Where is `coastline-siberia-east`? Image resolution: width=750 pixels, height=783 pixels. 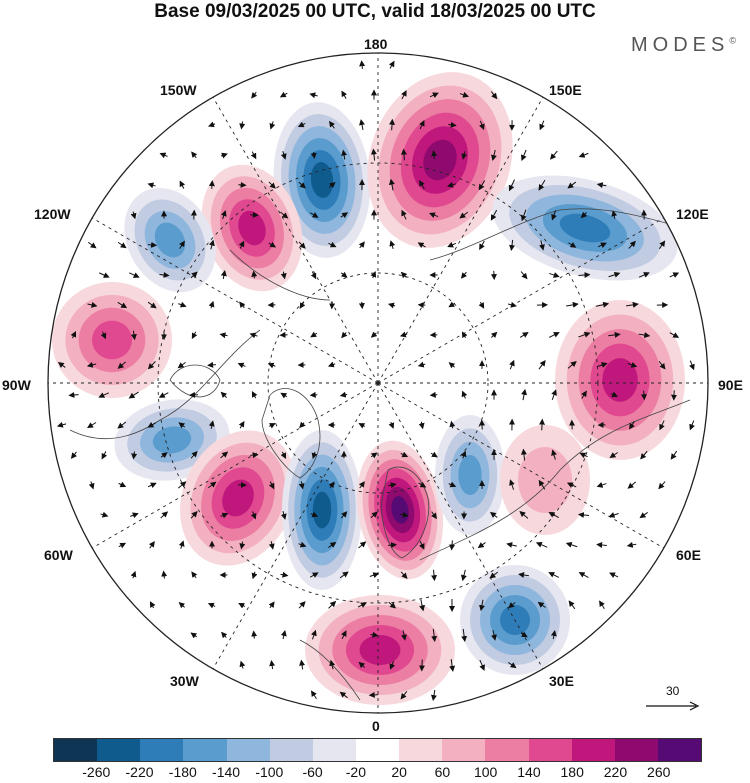 coastline-siberia-east is located at coordinates (560, 234).